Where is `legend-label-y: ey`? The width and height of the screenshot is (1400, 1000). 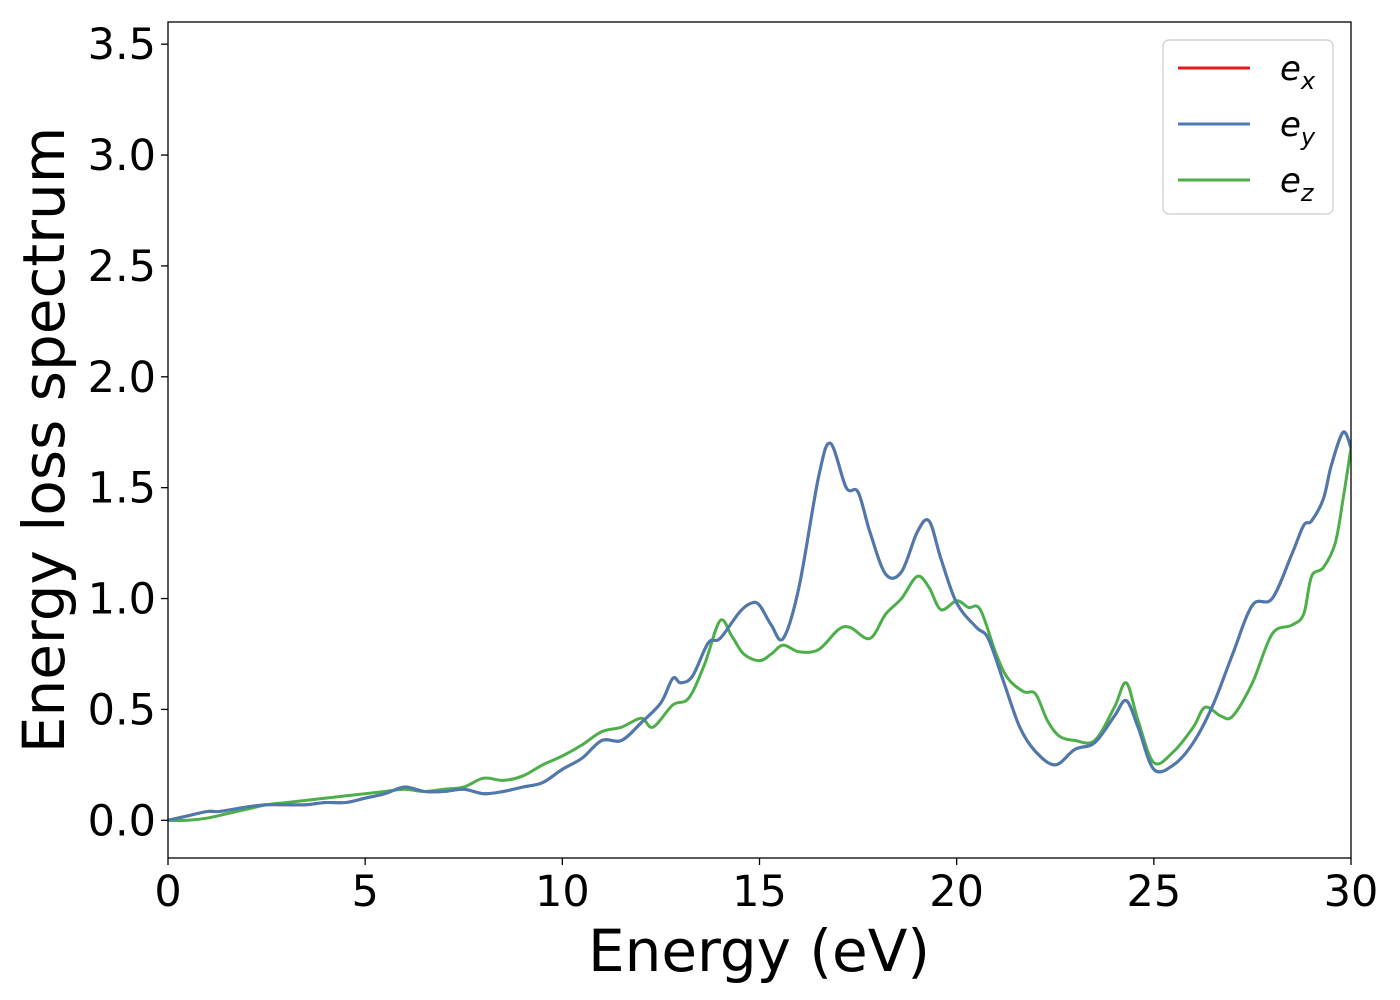 legend-label-y: ey is located at coordinates (1298, 128).